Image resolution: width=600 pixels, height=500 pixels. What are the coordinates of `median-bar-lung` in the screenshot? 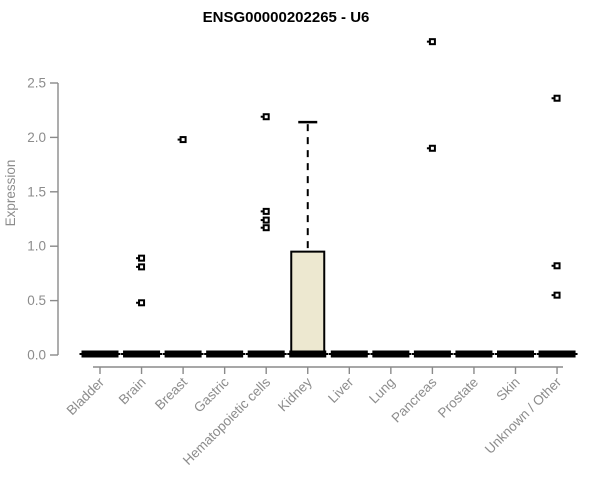 It's located at (391, 354).